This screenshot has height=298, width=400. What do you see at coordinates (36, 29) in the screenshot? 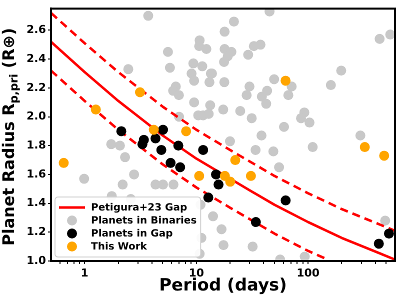
I see `y-tick-label: 2.6` at bounding box center [36, 29].